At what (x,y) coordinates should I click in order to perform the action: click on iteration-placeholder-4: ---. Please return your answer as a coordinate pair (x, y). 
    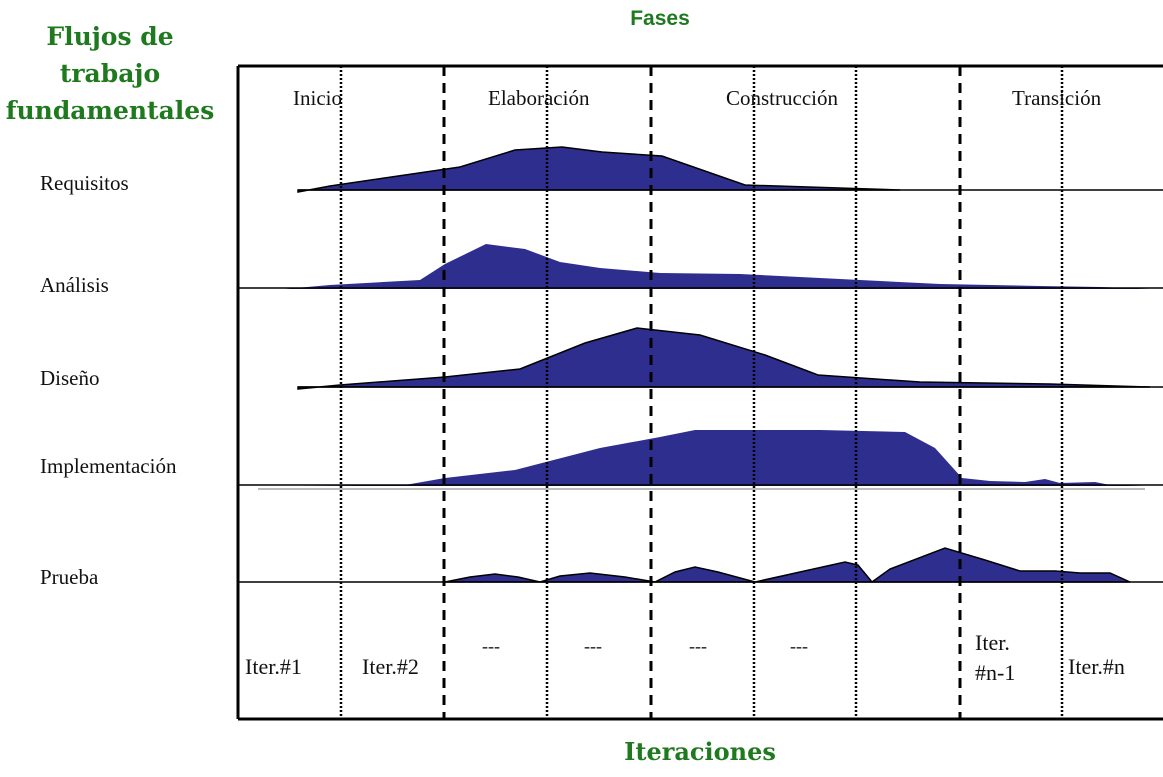
    Looking at the image, I should click on (799, 646).